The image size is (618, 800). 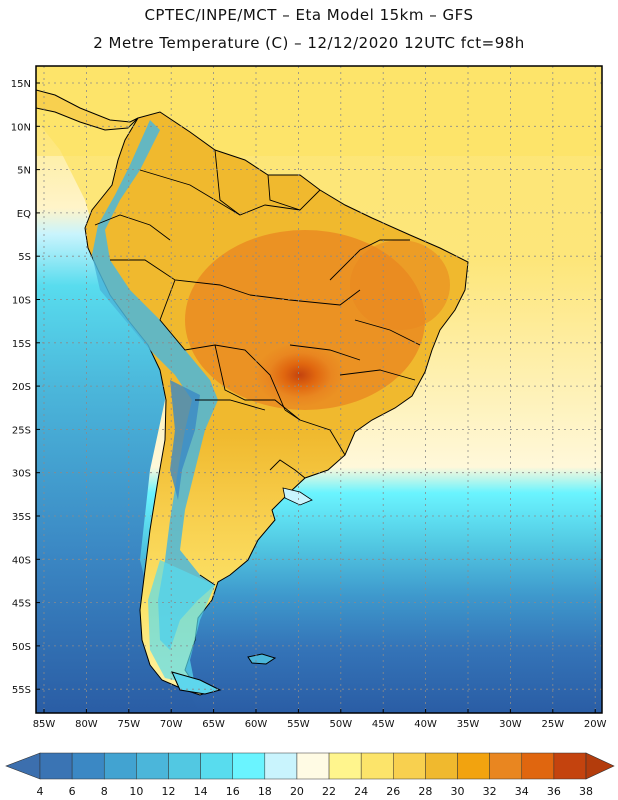 What do you see at coordinates (21, 690) in the screenshot?
I see `lat-label: 55S` at bounding box center [21, 690].